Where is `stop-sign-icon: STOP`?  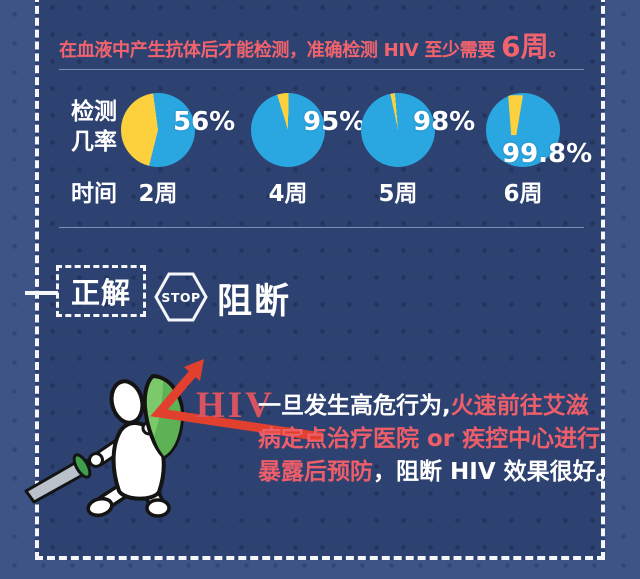 stop-sign-icon: STOP is located at coordinates (181, 297).